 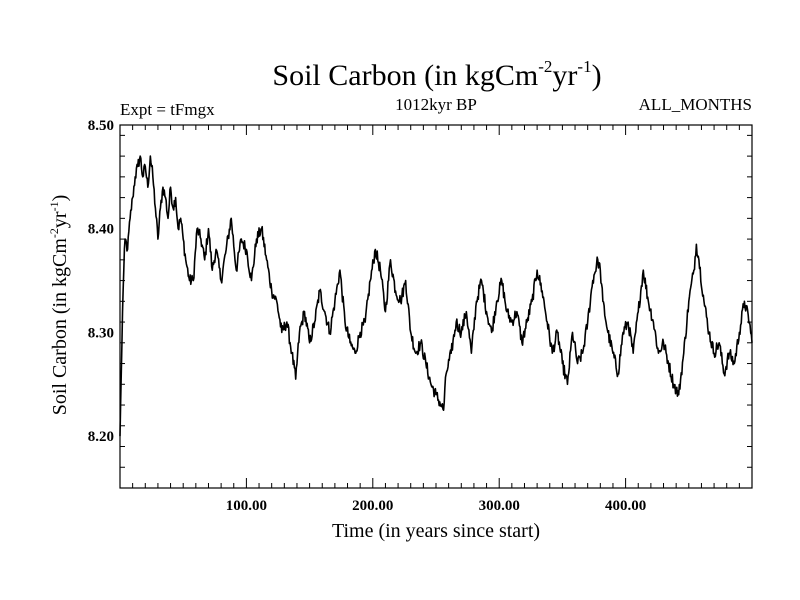 I want to click on x-tick-label: 400.00, so click(x=625, y=506).